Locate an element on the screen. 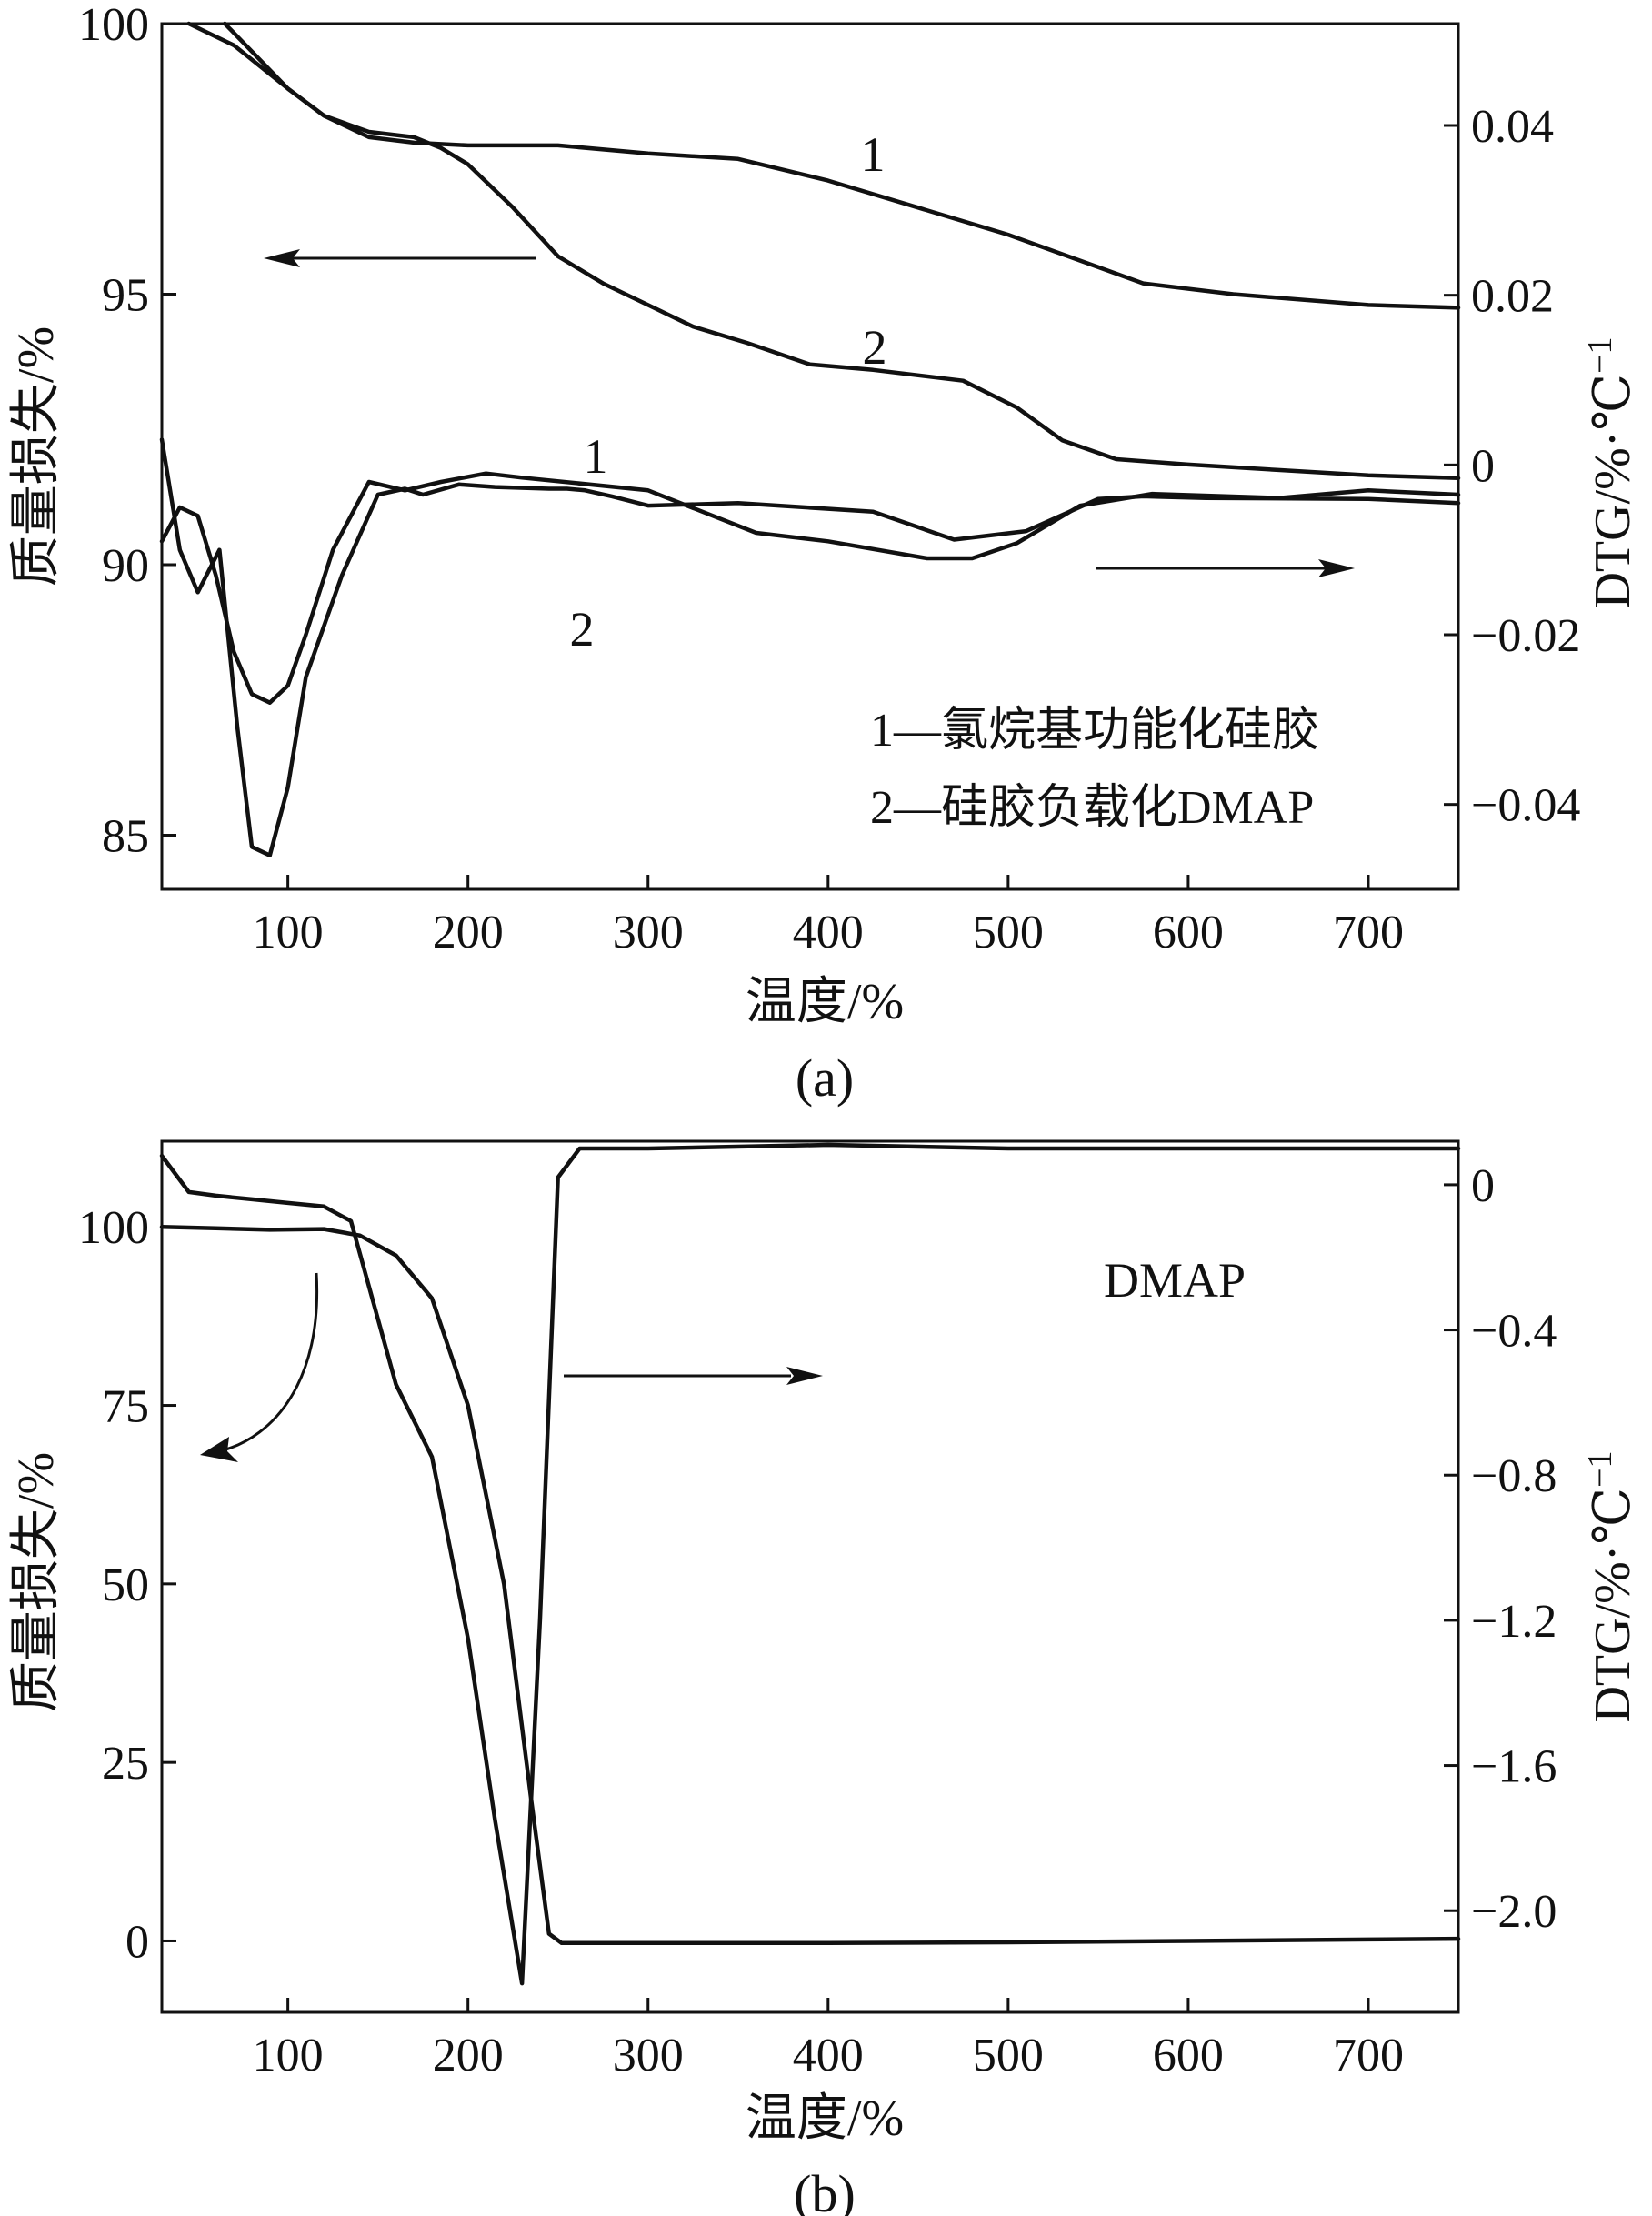 This screenshot has width=1652, height=2216. panel-a-curve-label-1-dtg: 1 is located at coordinates (596, 456).